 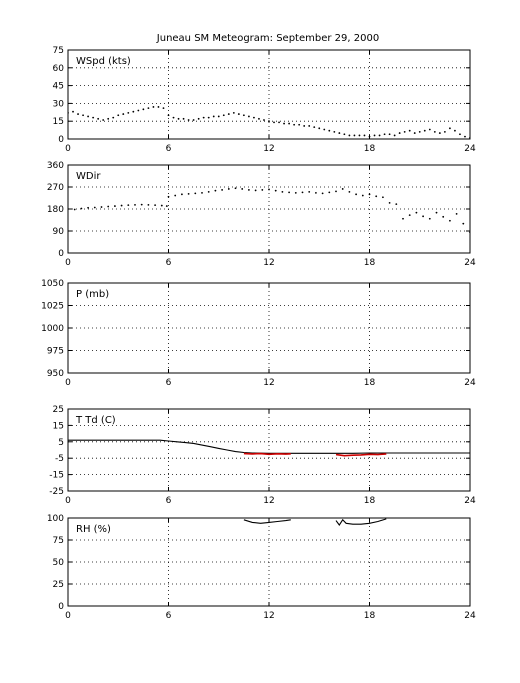 I want to click on y-tick-label: 1050, so click(x=52, y=284).